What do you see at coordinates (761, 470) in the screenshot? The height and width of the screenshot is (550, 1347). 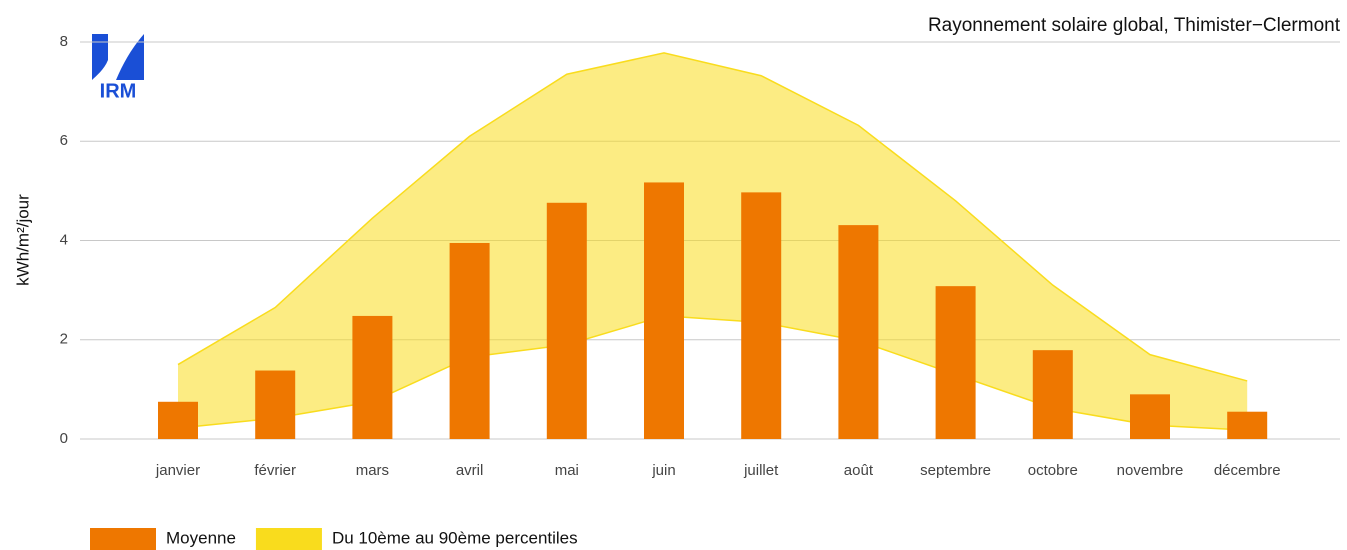 I see `x-tick-label: juillet` at bounding box center [761, 470].